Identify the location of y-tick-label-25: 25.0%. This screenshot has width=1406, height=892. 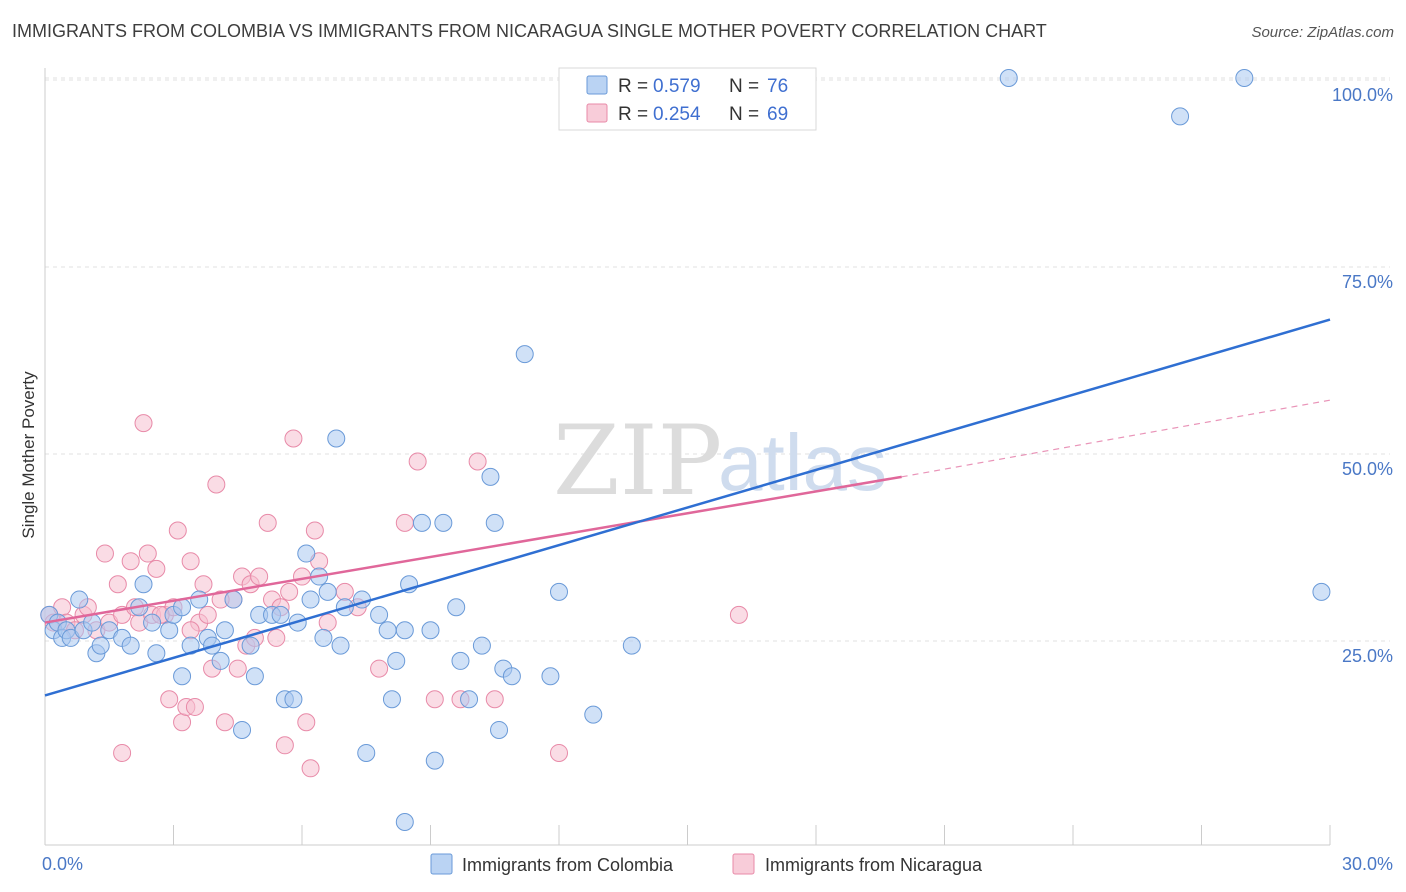
(1367, 656).